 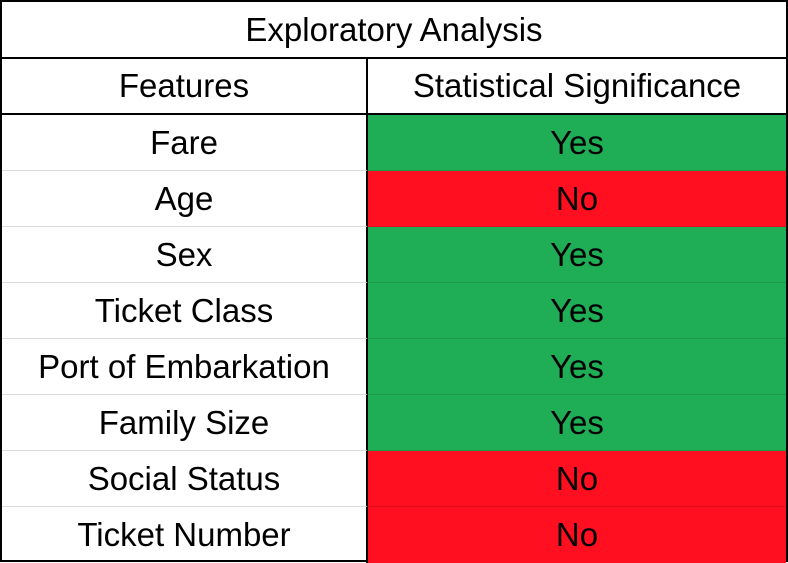 What do you see at coordinates (185, 423) in the screenshot?
I see `feature-cell: Family Size` at bounding box center [185, 423].